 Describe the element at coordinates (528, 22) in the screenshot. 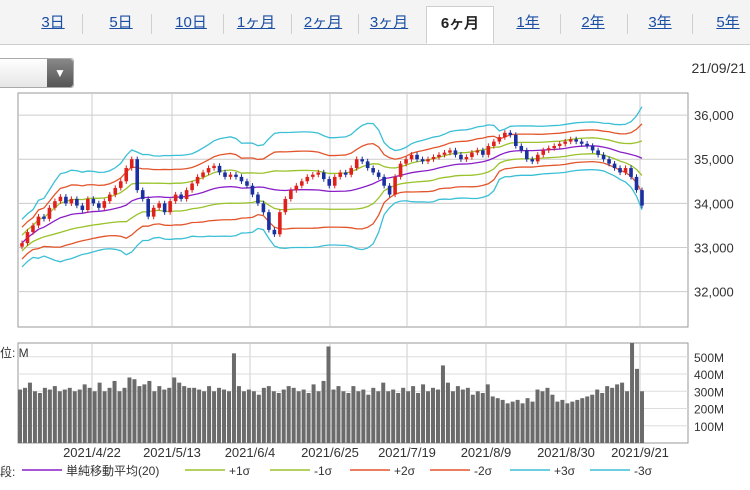

I see `tab-7: 1年` at that location.